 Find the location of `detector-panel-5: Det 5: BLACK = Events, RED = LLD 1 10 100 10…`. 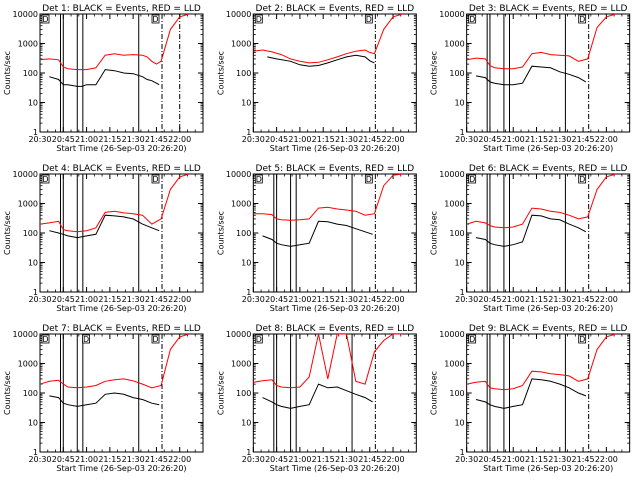

detector-panel-5: Det 5: BLACK = Events, RED = LLD 1 10 100 10… is located at coordinates (316, 238).